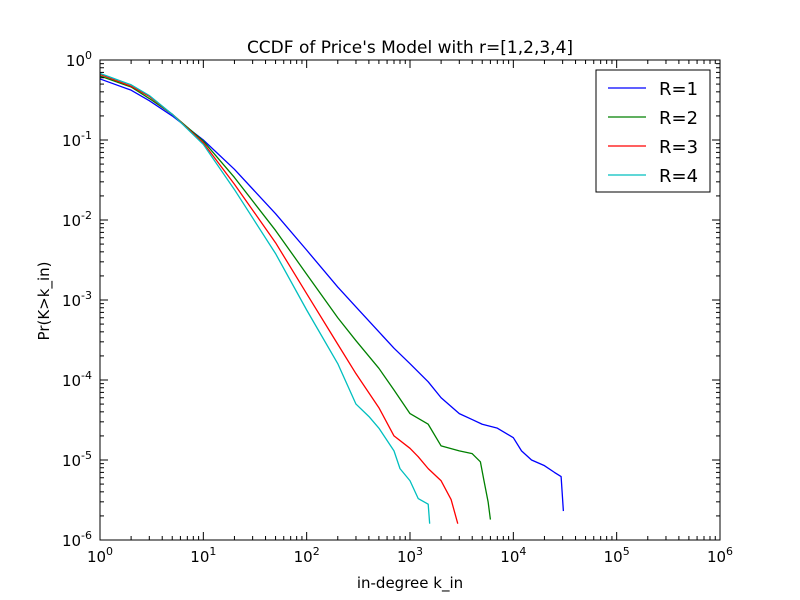 The height and width of the screenshot is (600, 800). What do you see at coordinates (44, 301) in the screenshot?
I see `y-axis-label: Pr(K>k_in)` at bounding box center [44, 301].